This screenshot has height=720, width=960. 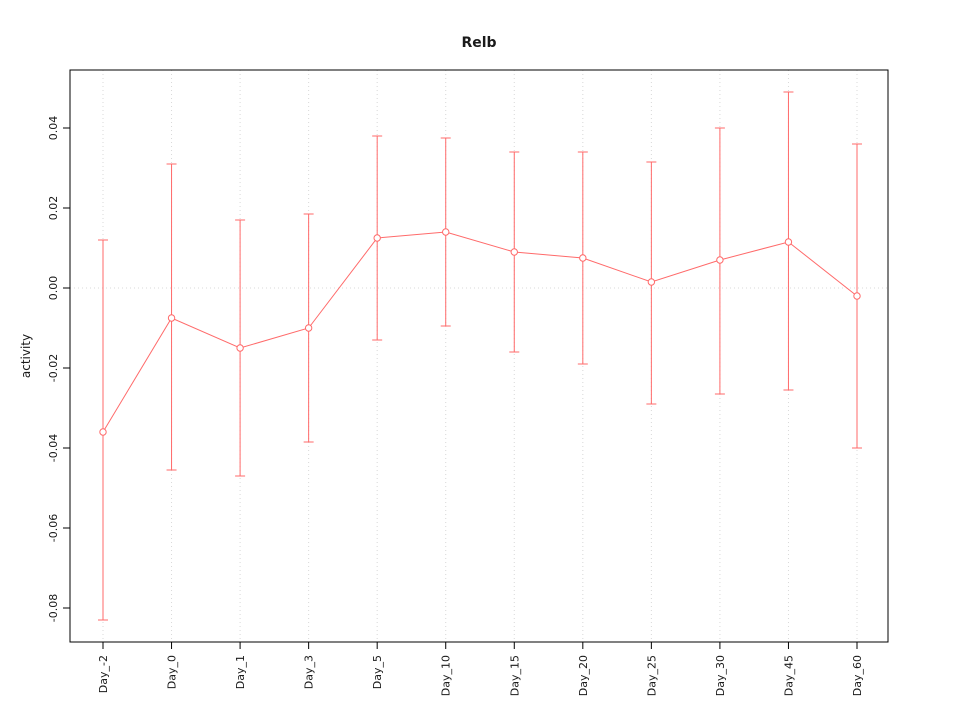 What do you see at coordinates (53, 368) in the screenshot?
I see `y-tick-label: -0.02` at bounding box center [53, 368].